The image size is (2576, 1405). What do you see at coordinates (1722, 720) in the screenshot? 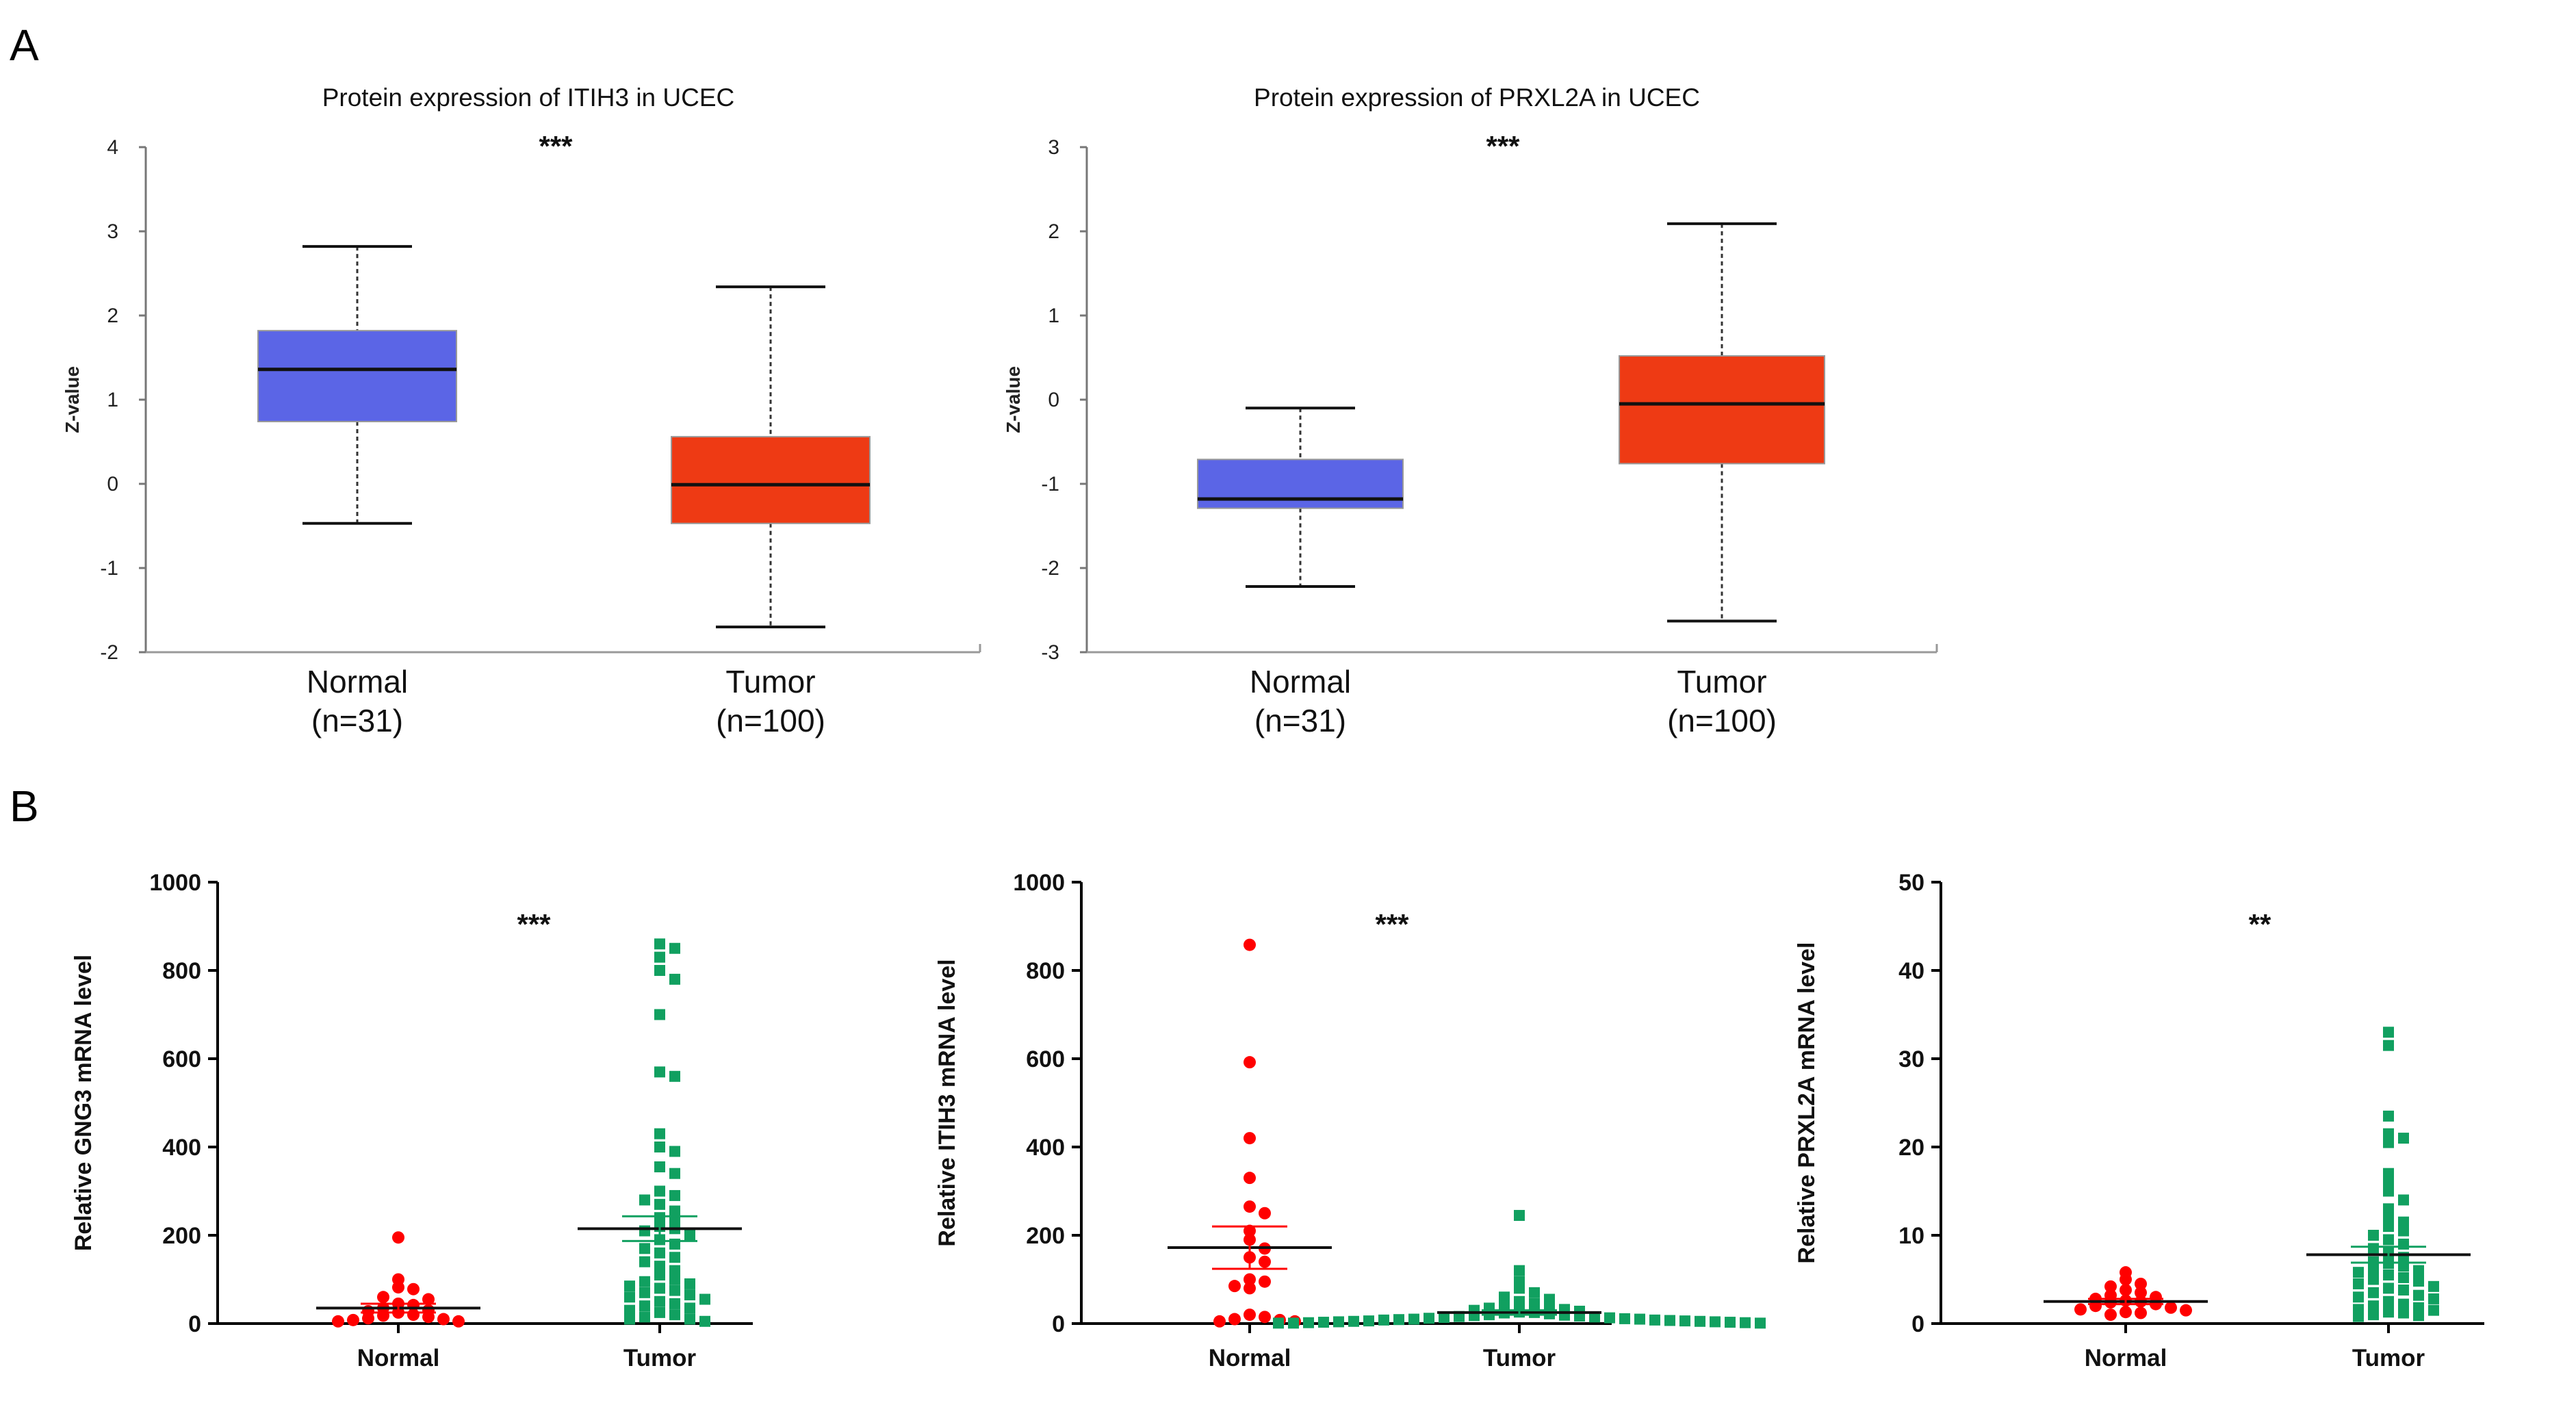
I see `sample-size-label: (n=100)` at bounding box center [1722, 720].